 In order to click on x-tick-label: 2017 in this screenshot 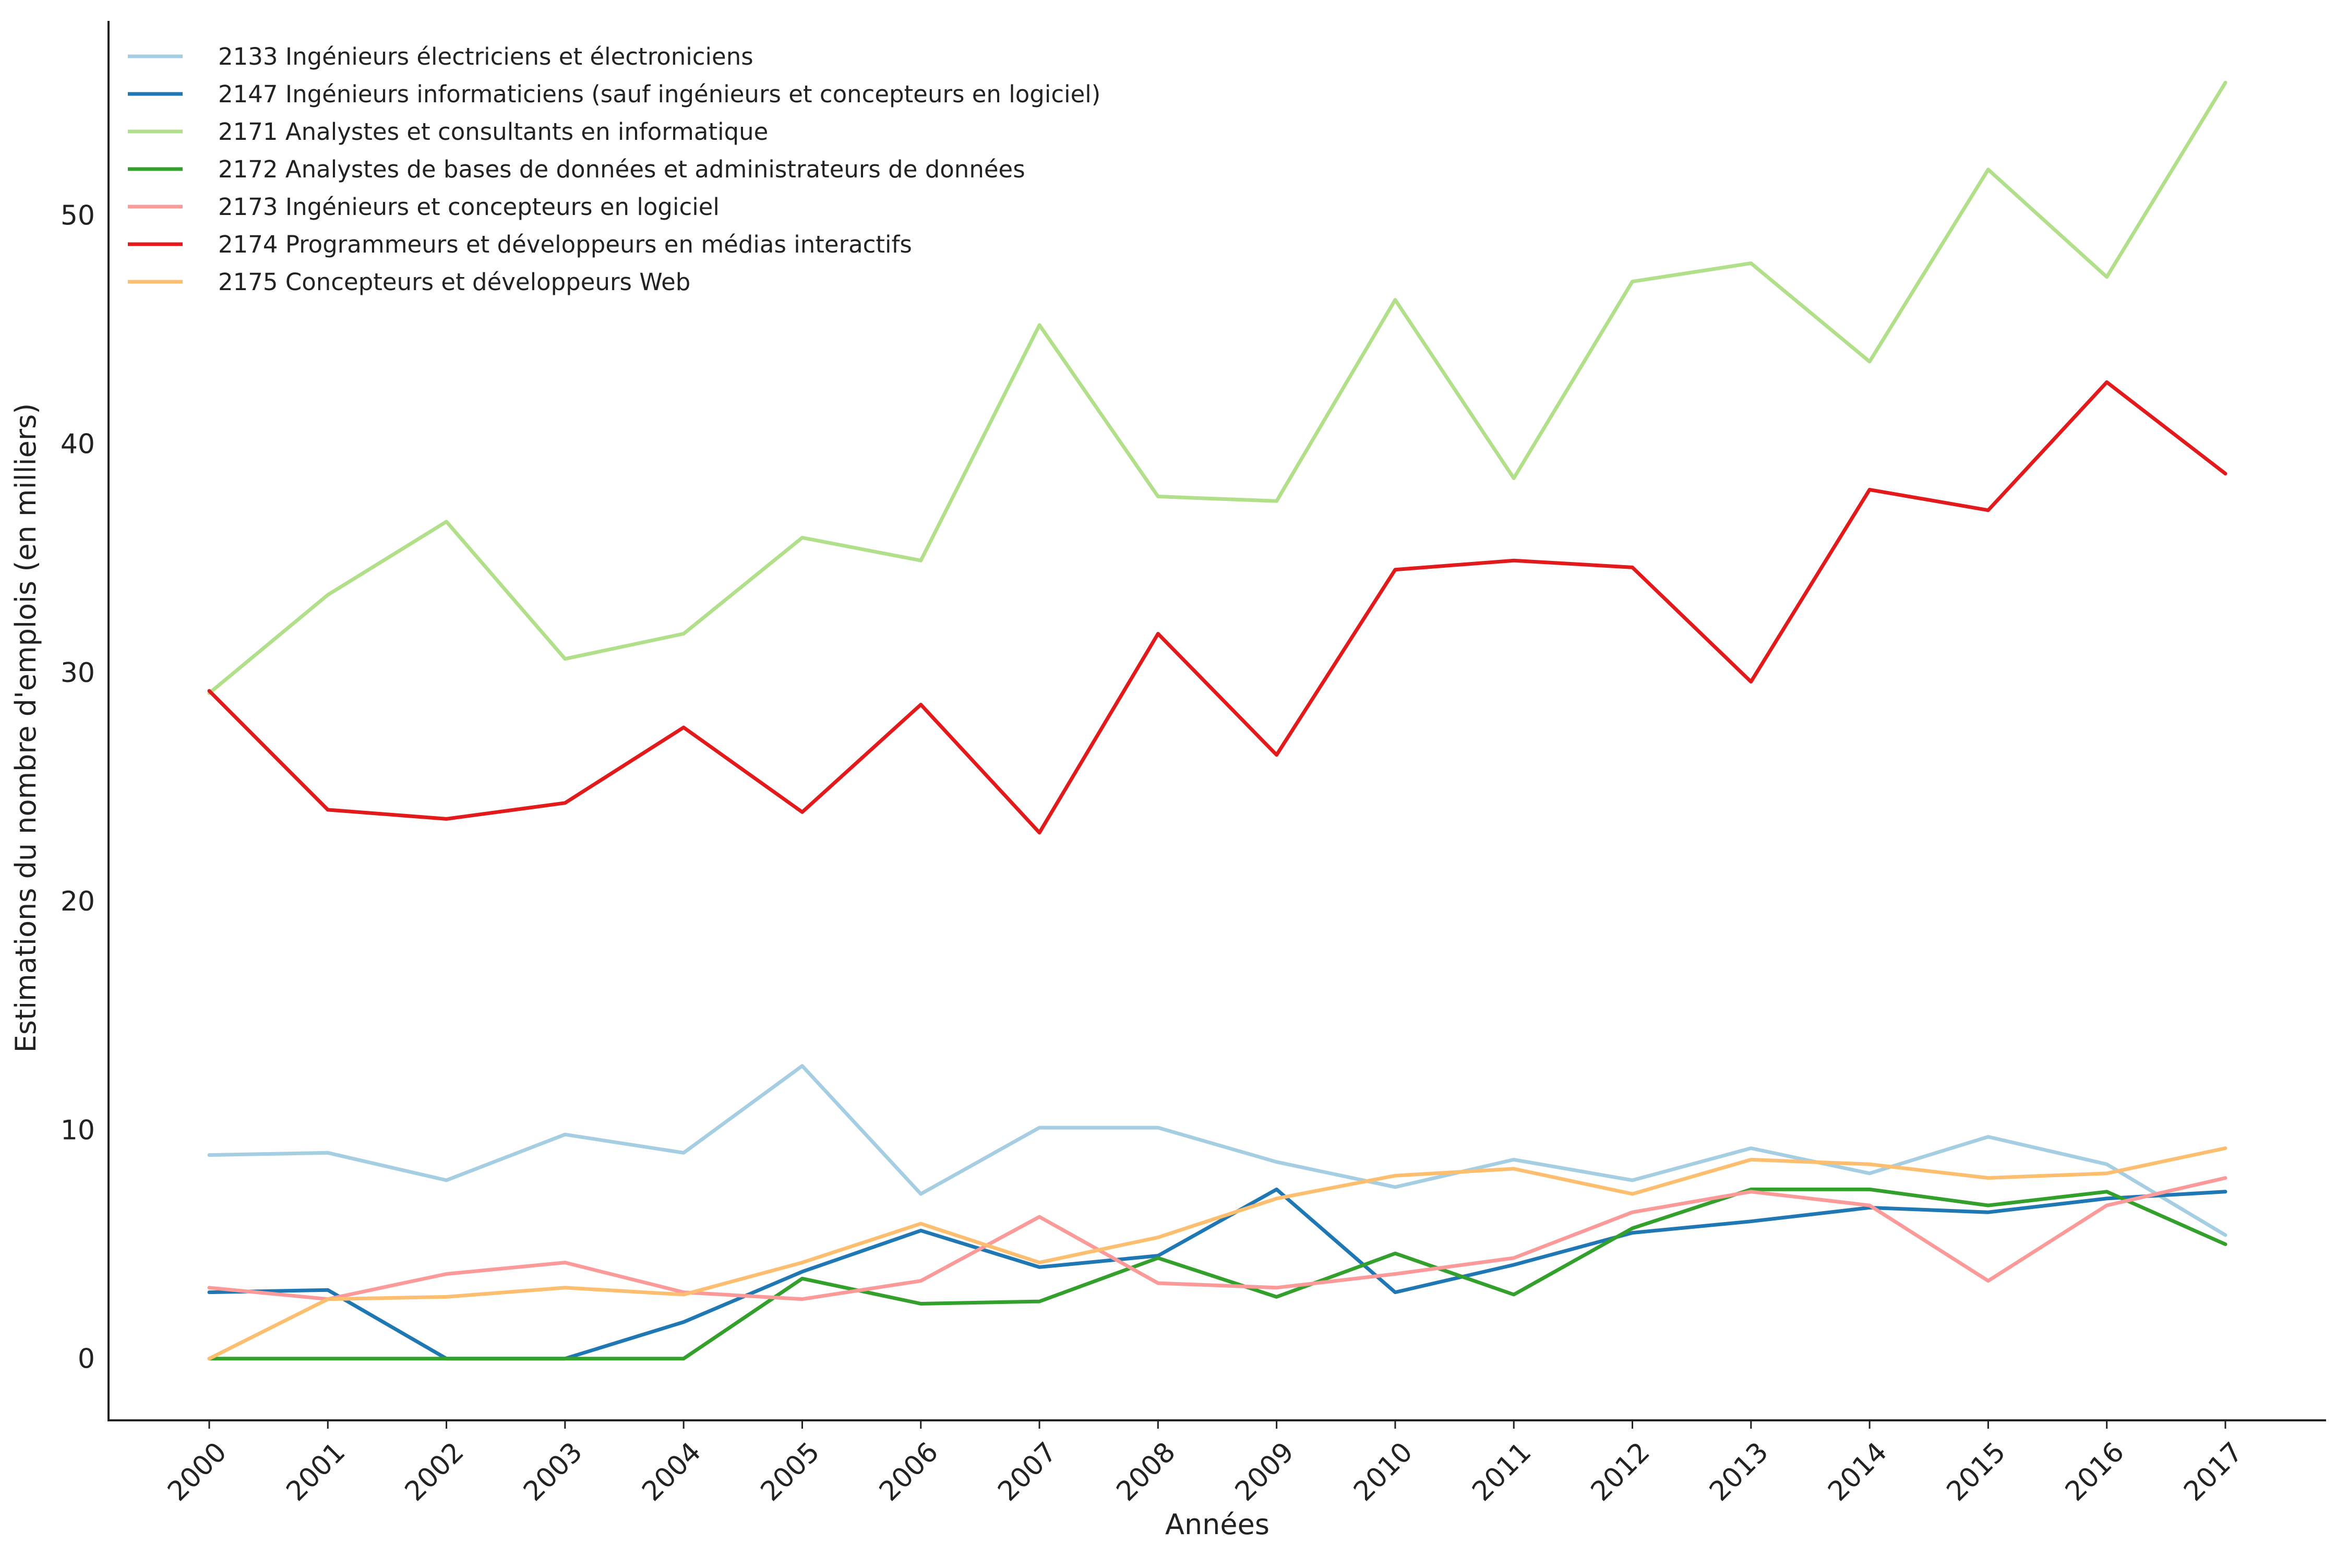, I will do `click(2214, 1472)`.